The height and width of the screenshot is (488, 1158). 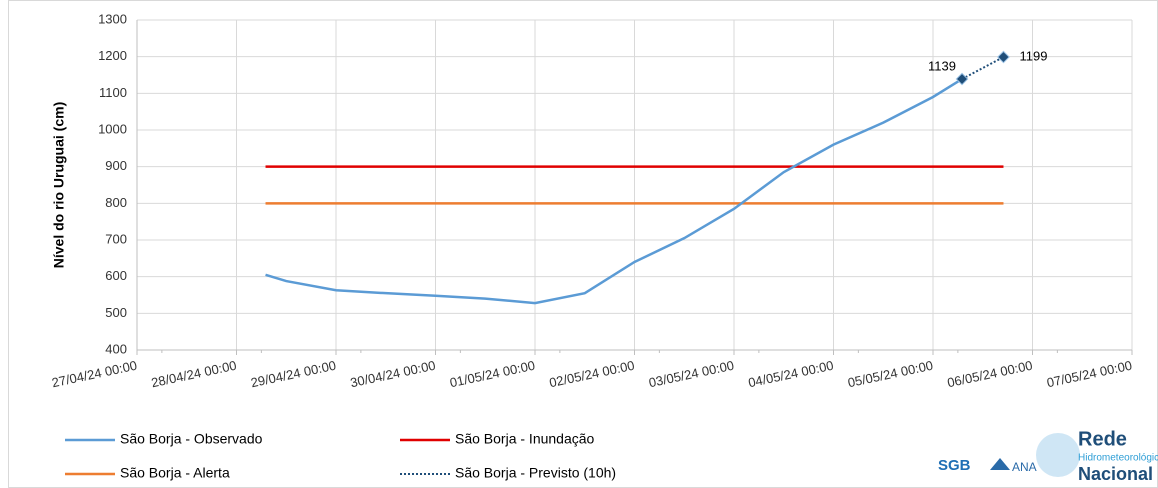 What do you see at coordinates (116, 275) in the screenshot?
I see `y-tick-label: 600` at bounding box center [116, 275].